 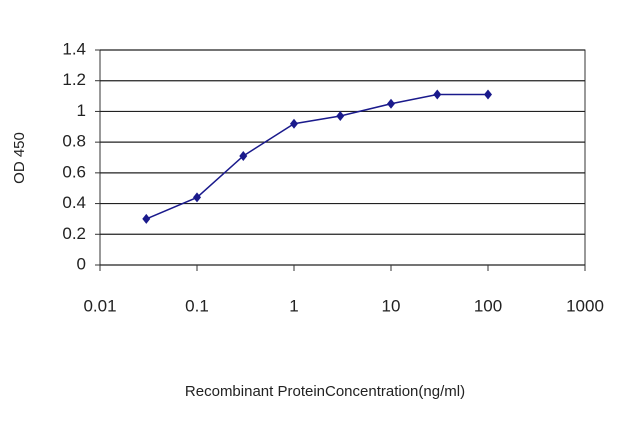 I want to click on y-tick-label: 1.4, so click(x=74, y=48).